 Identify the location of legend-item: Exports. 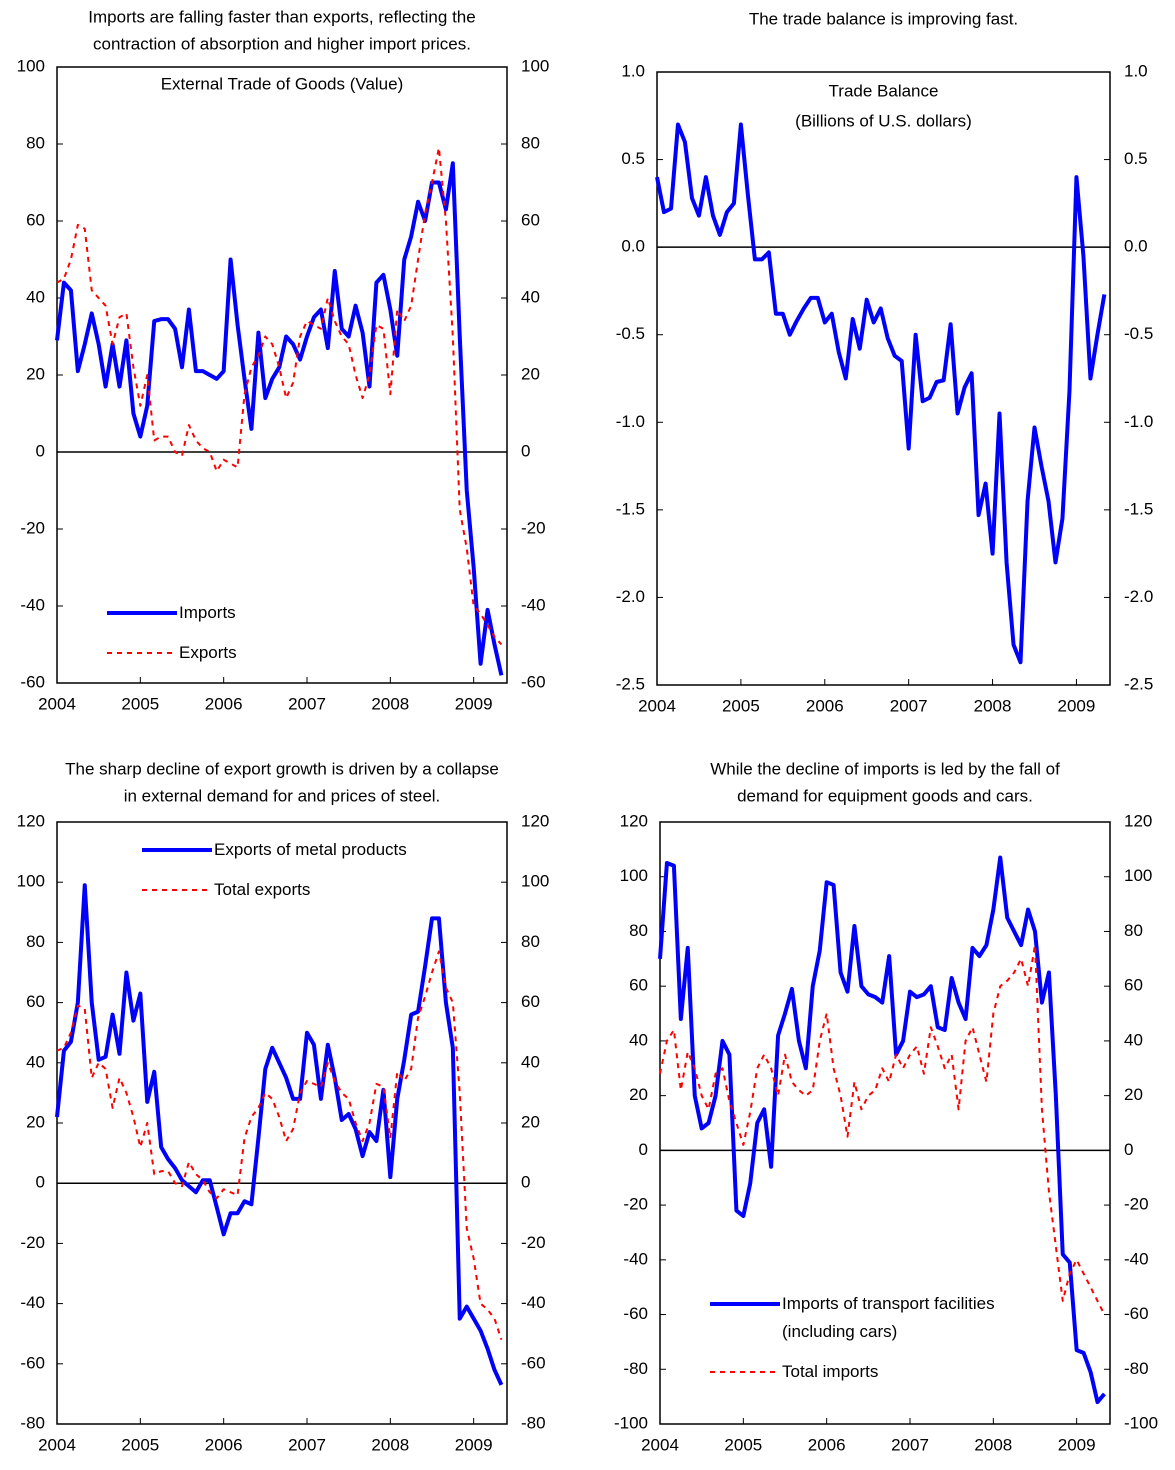
(208, 652).